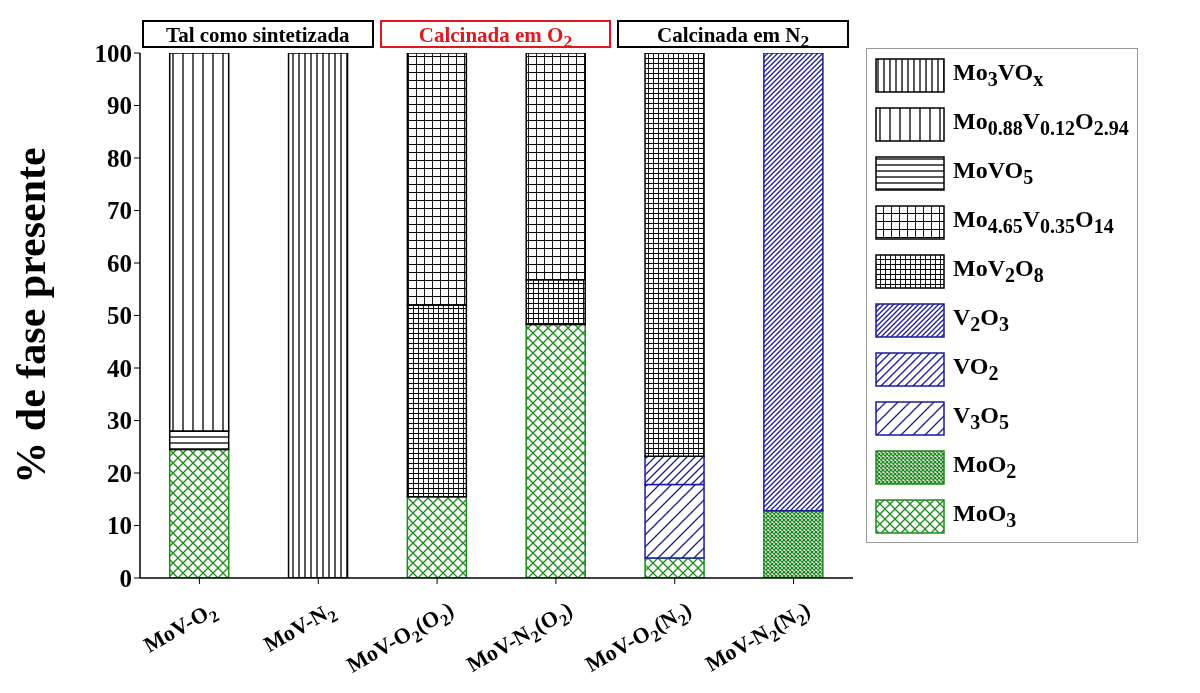 The image size is (1200, 693). What do you see at coordinates (125, 578) in the screenshot?
I see `y-tick-label: 0` at bounding box center [125, 578].